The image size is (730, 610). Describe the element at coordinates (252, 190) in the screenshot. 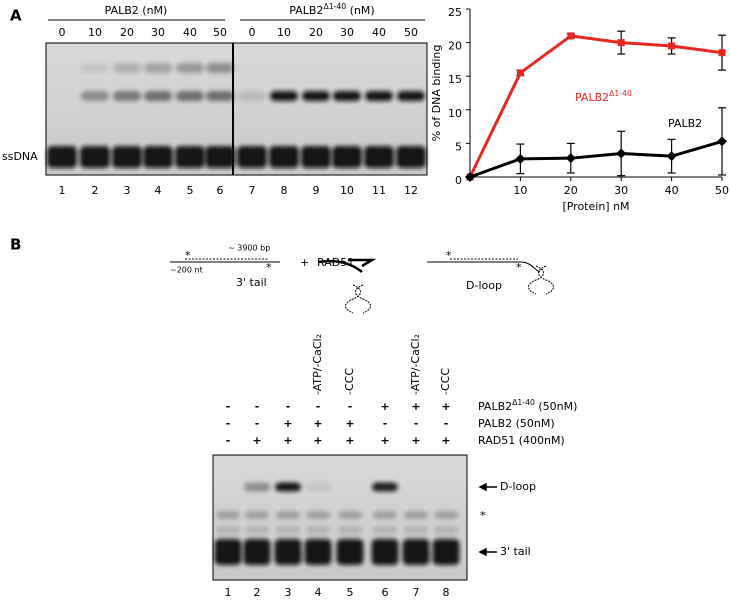

I see `lane-number: 7` at that location.